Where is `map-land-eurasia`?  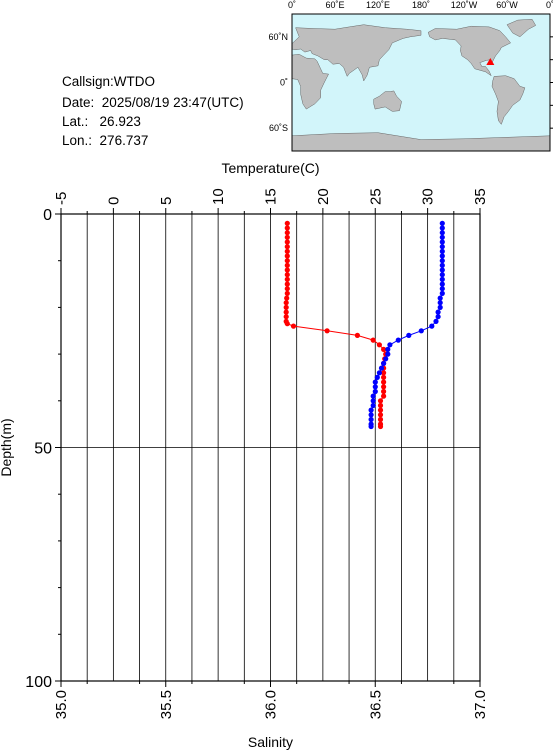
map-land-eurasia is located at coordinates (356, 53).